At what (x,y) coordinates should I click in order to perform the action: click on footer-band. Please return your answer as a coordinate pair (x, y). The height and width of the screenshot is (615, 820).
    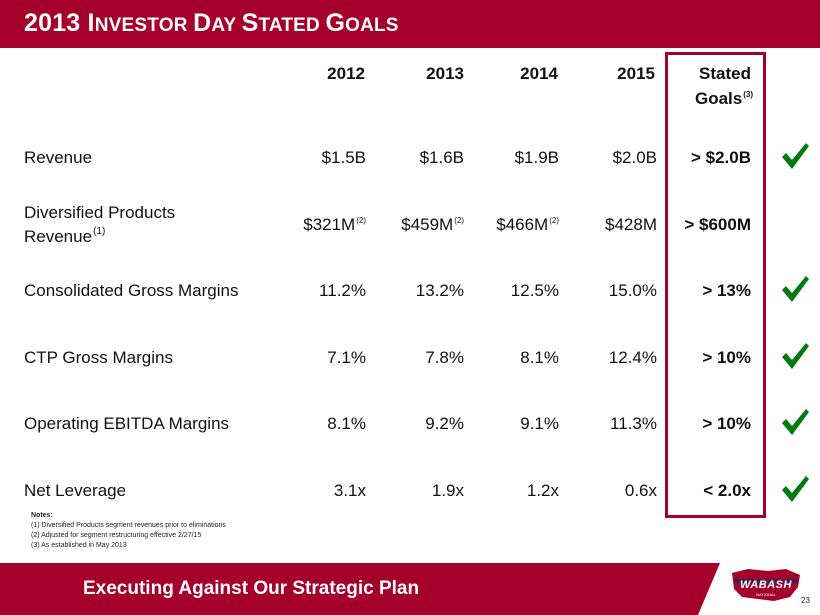
    Looking at the image, I should click on (360, 589).